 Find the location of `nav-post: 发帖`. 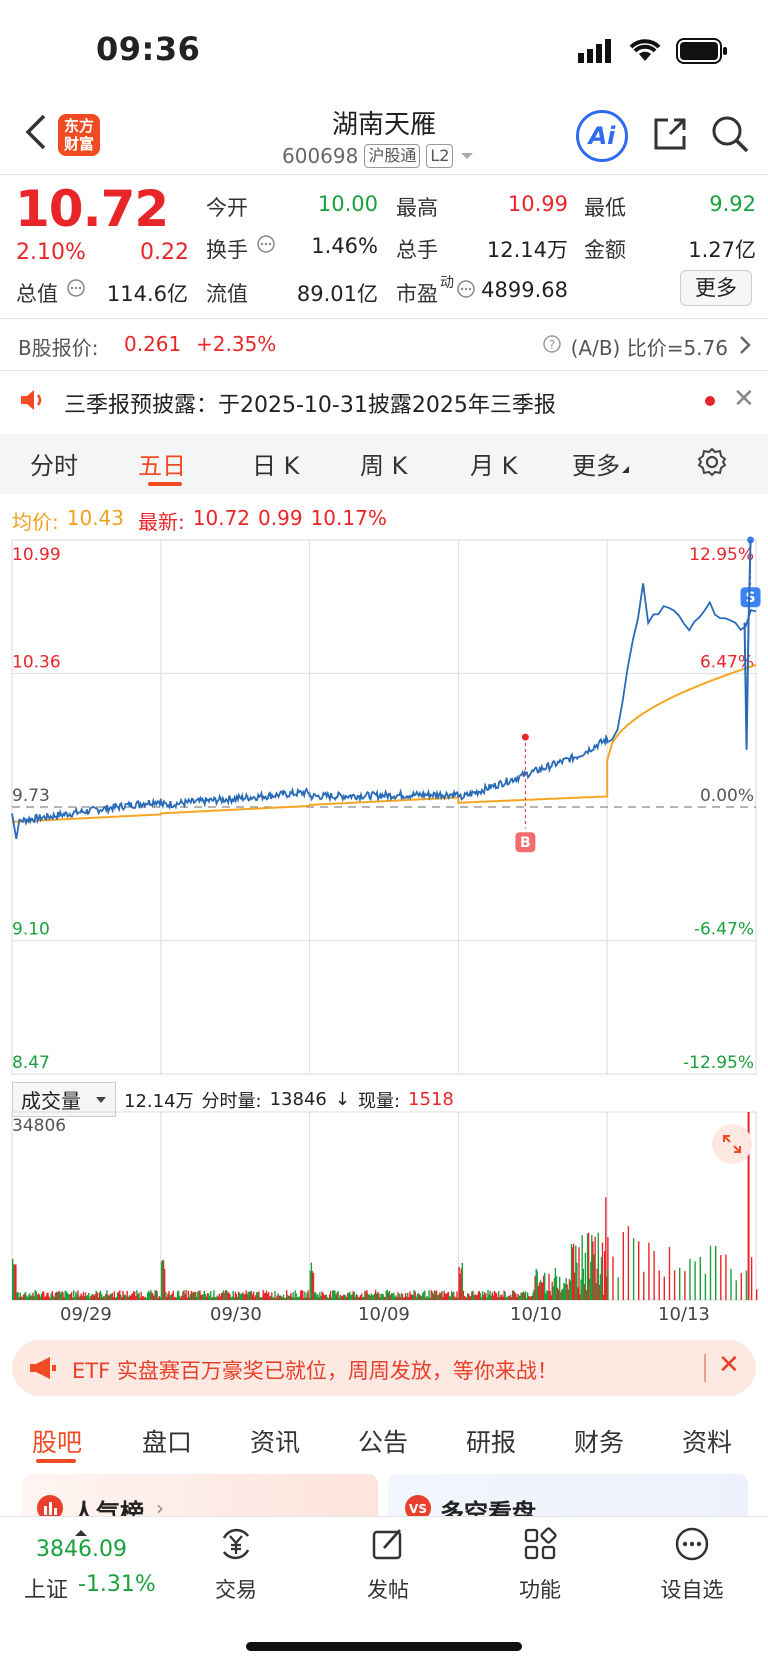

nav-post: 发帖 is located at coordinates (388, 1564).